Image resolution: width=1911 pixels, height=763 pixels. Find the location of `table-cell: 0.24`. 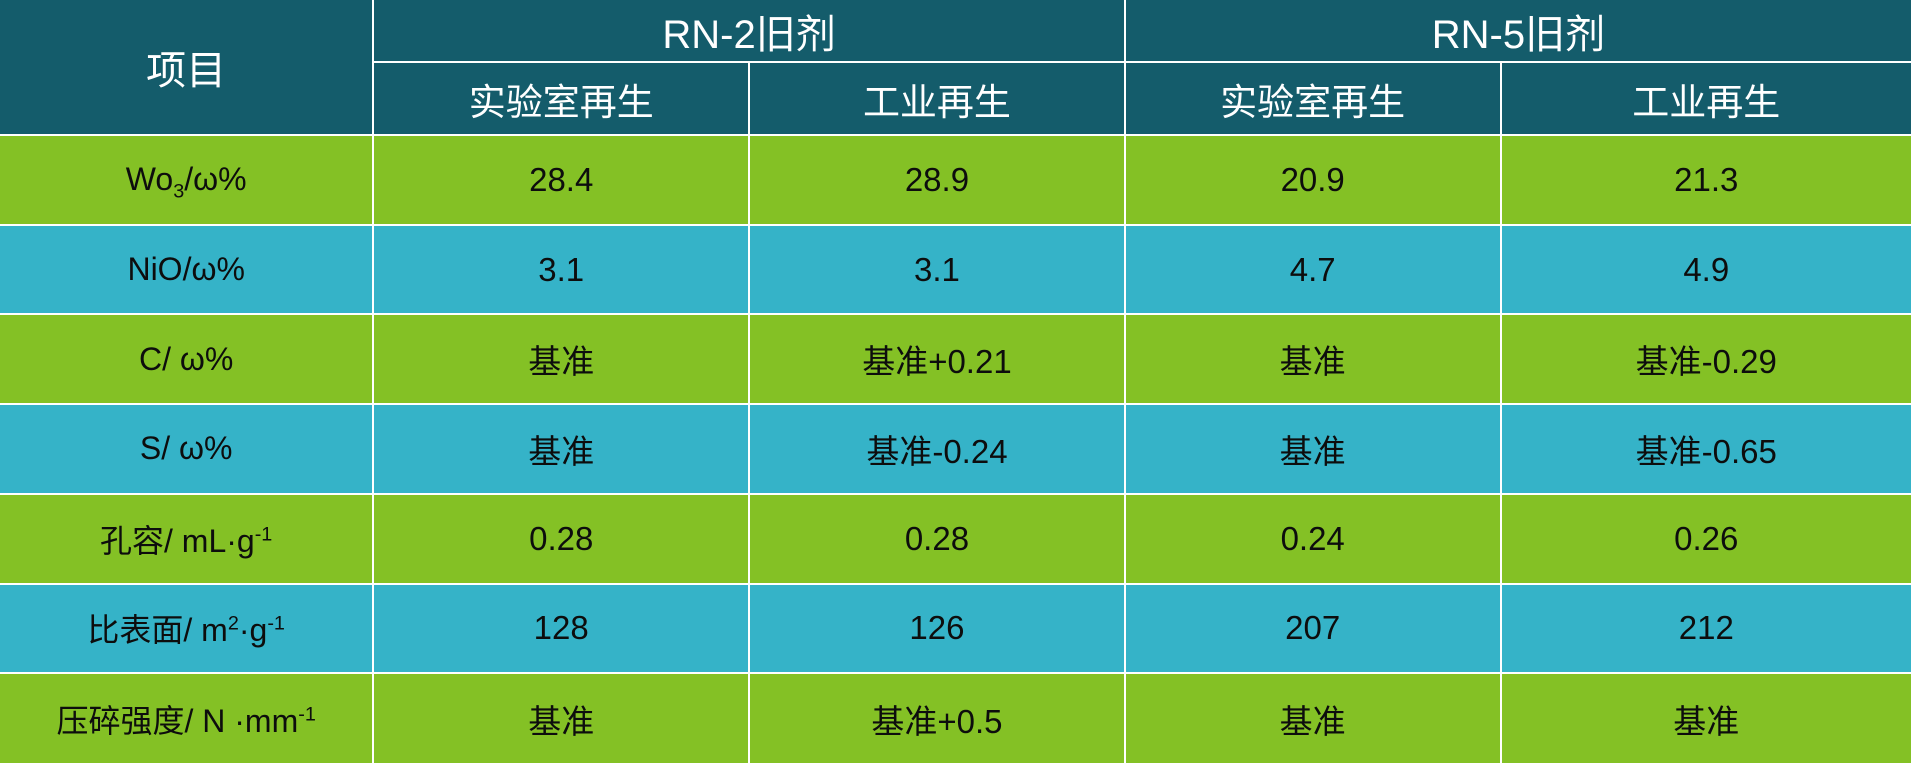

table-cell: 0.24 is located at coordinates (1312, 538).